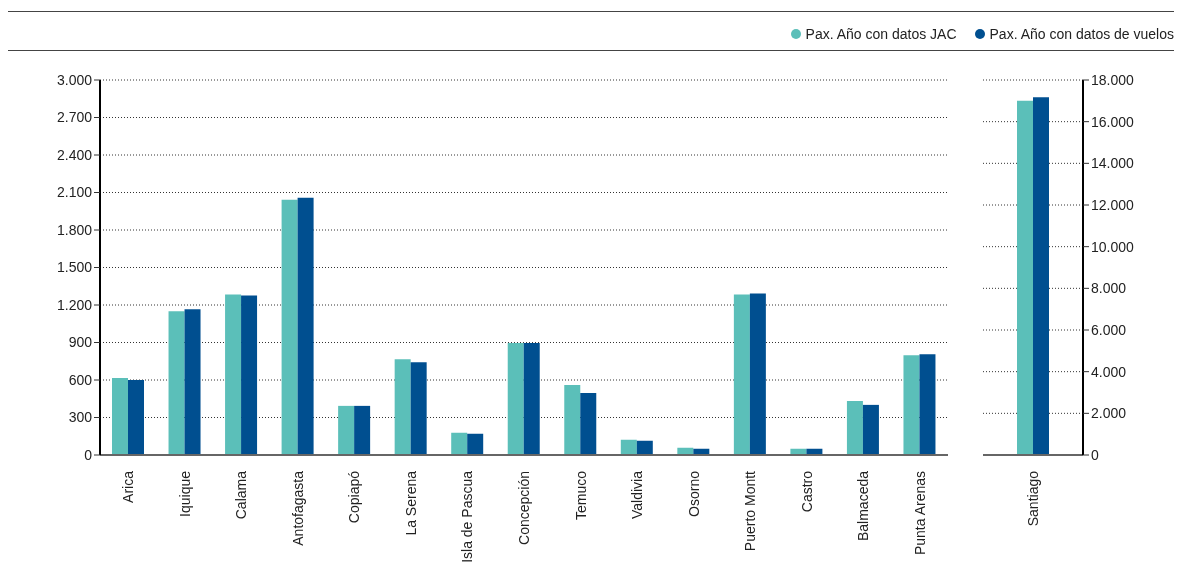 This screenshot has width=1182, height=573. I want to click on y-tick-label: 1.200, so click(74, 304).